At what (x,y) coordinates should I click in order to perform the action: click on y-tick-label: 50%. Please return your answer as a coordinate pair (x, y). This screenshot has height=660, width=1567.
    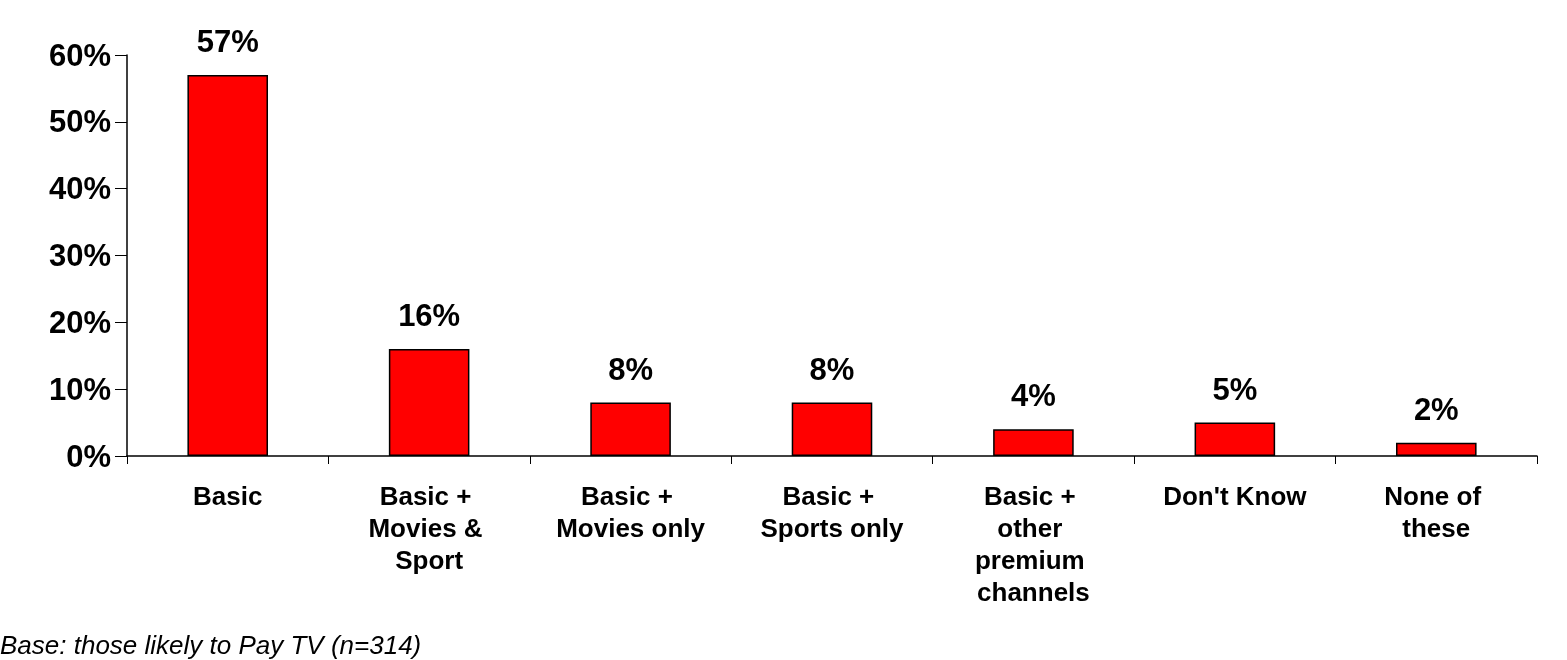
    Looking at the image, I should click on (79, 122).